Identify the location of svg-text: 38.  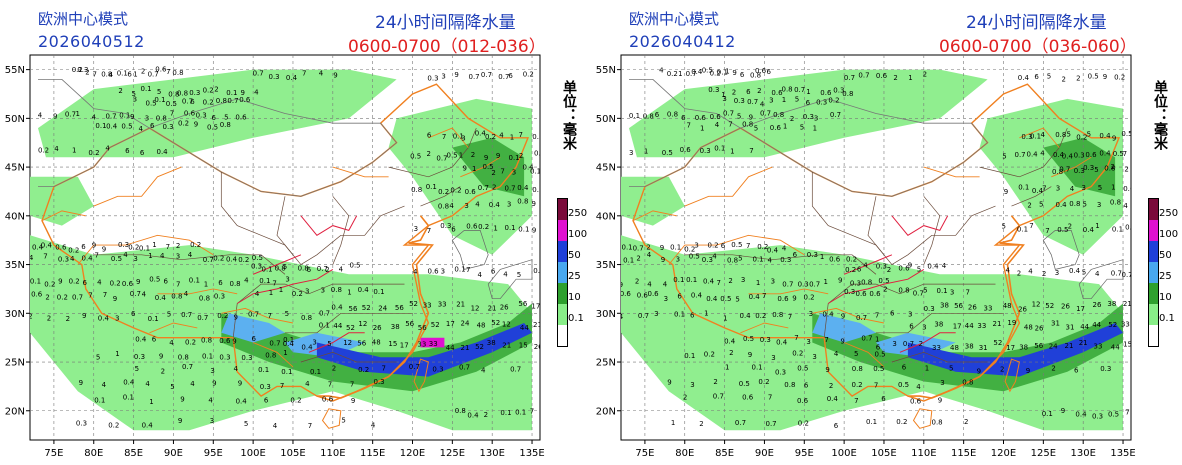
(1111, 304).